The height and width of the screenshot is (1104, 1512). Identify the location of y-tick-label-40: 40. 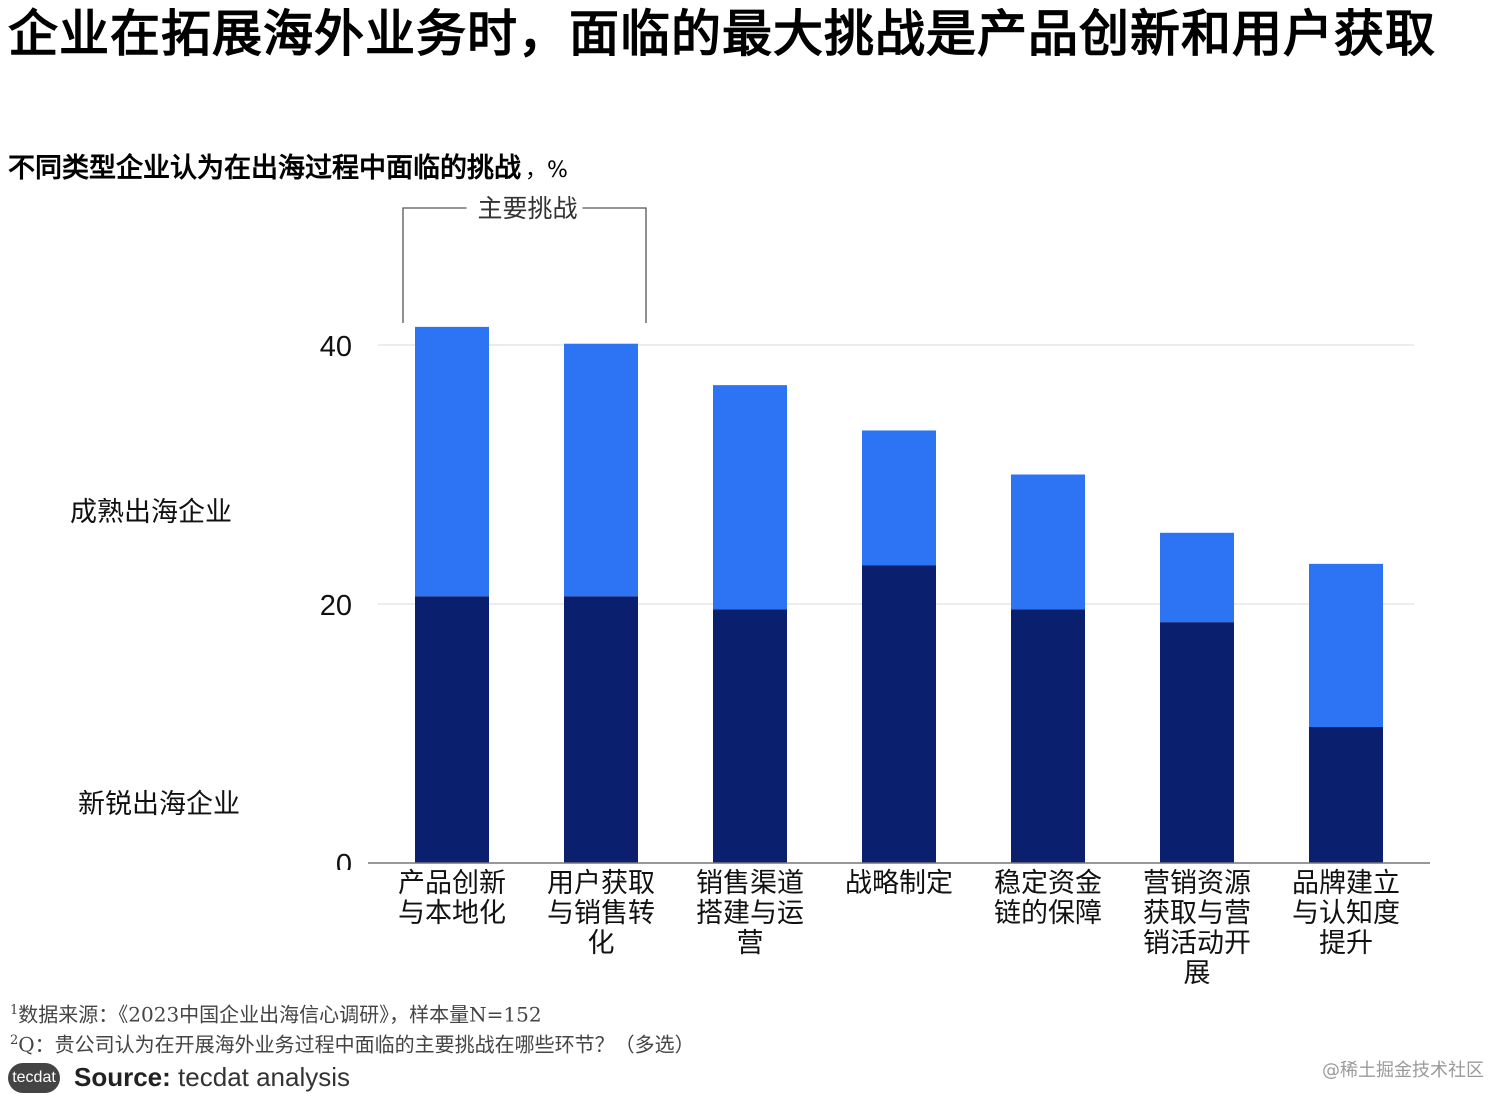
(336, 347).